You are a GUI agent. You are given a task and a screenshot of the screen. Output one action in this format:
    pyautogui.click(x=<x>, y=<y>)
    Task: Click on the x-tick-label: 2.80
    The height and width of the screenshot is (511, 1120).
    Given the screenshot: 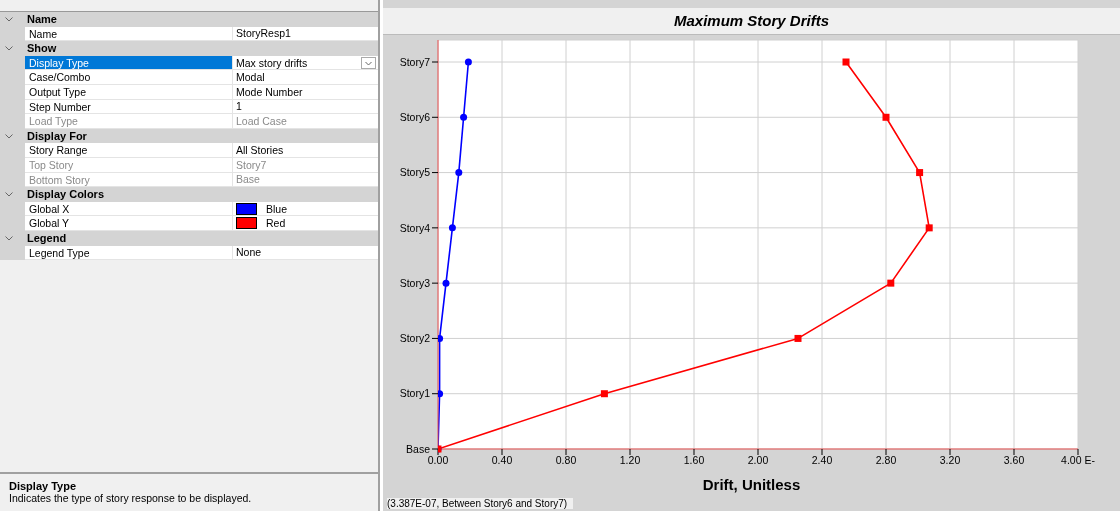 What is the action you would take?
    pyautogui.click(x=886, y=460)
    